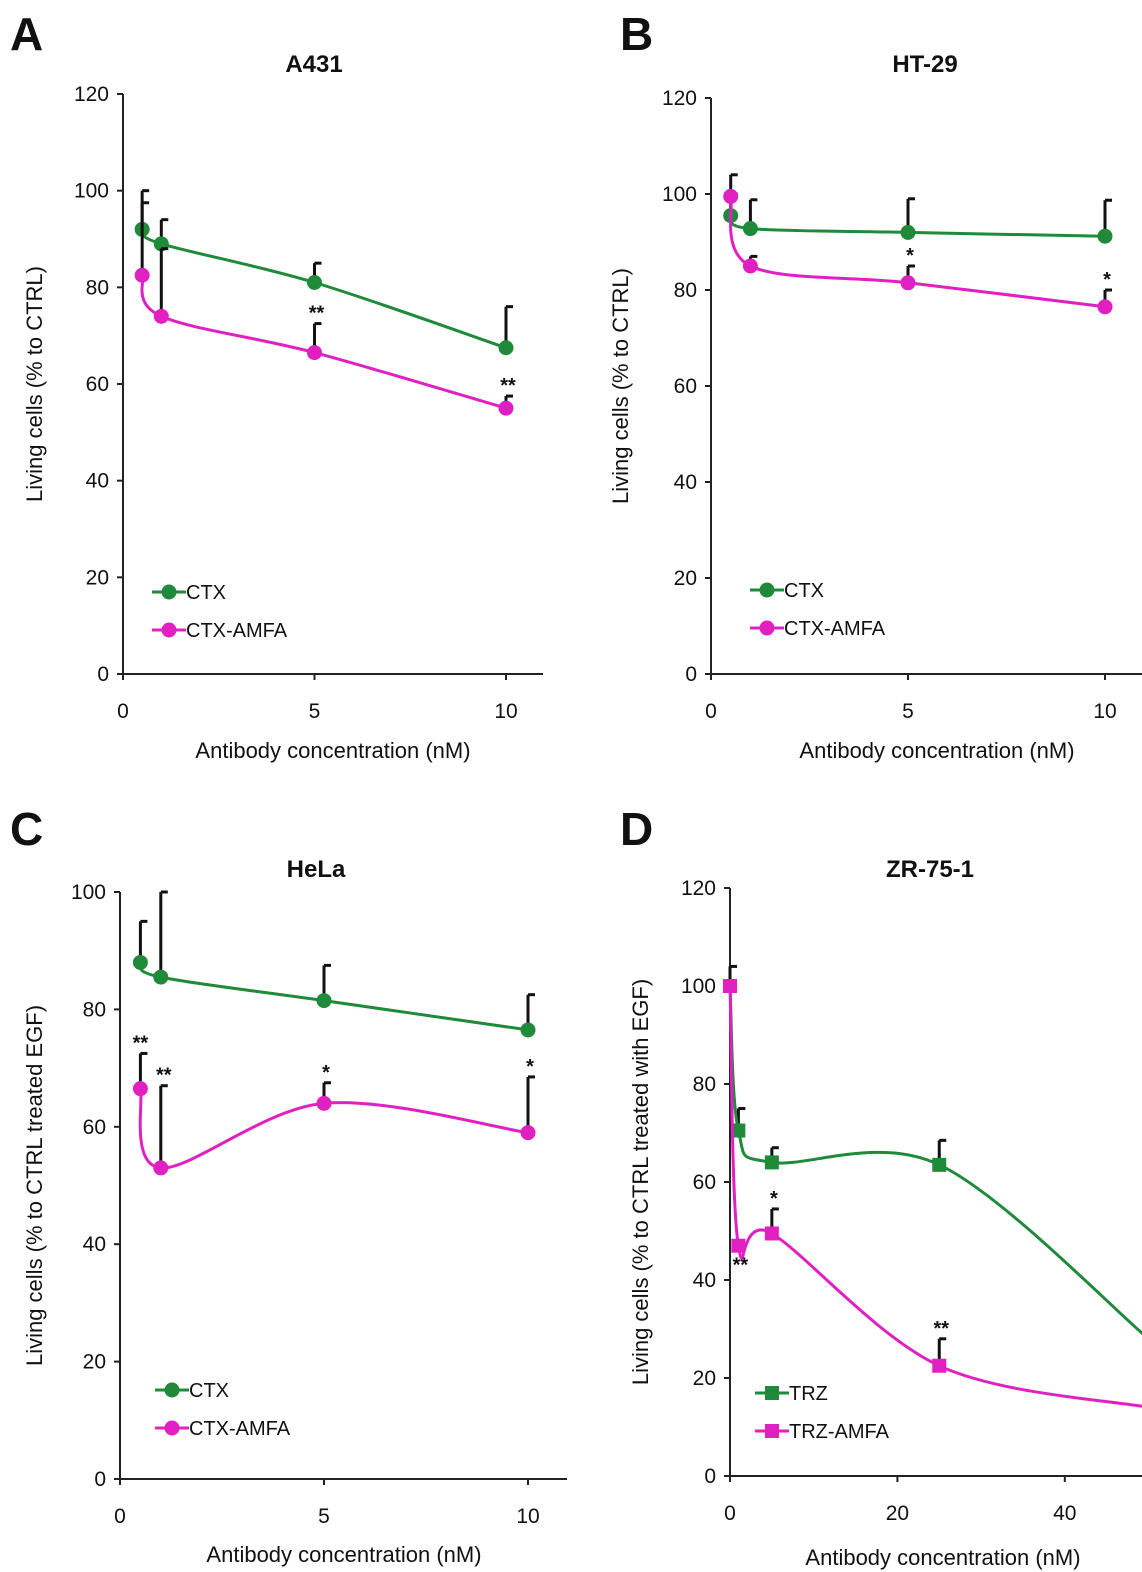 The width and height of the screenshot is (1142, 1572). What do you see at coordinates (91, 94) in the screenshot?
I see `y-tick-label: 120` at bounding box center [91, 94].